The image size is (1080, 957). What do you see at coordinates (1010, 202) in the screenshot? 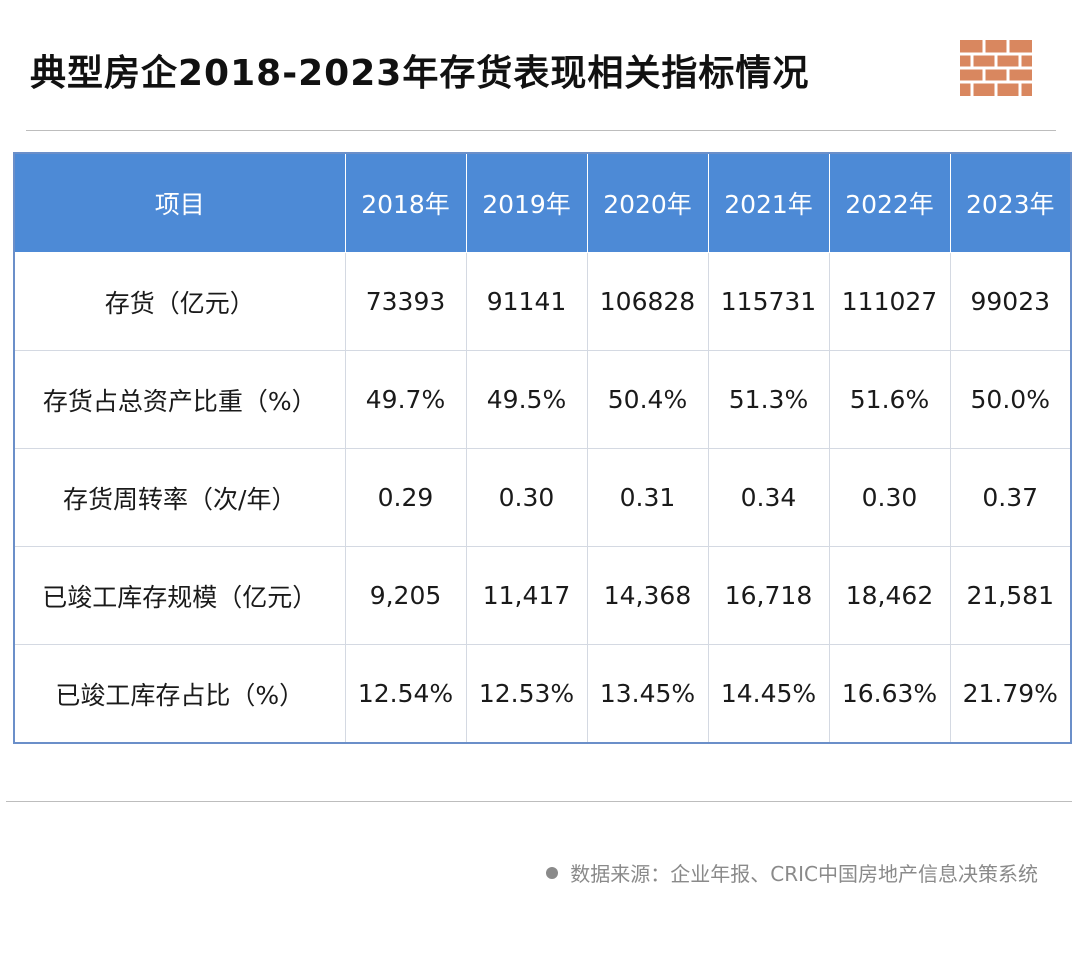
I see `header-year: 2023年` at bounding box center [1010, 202].